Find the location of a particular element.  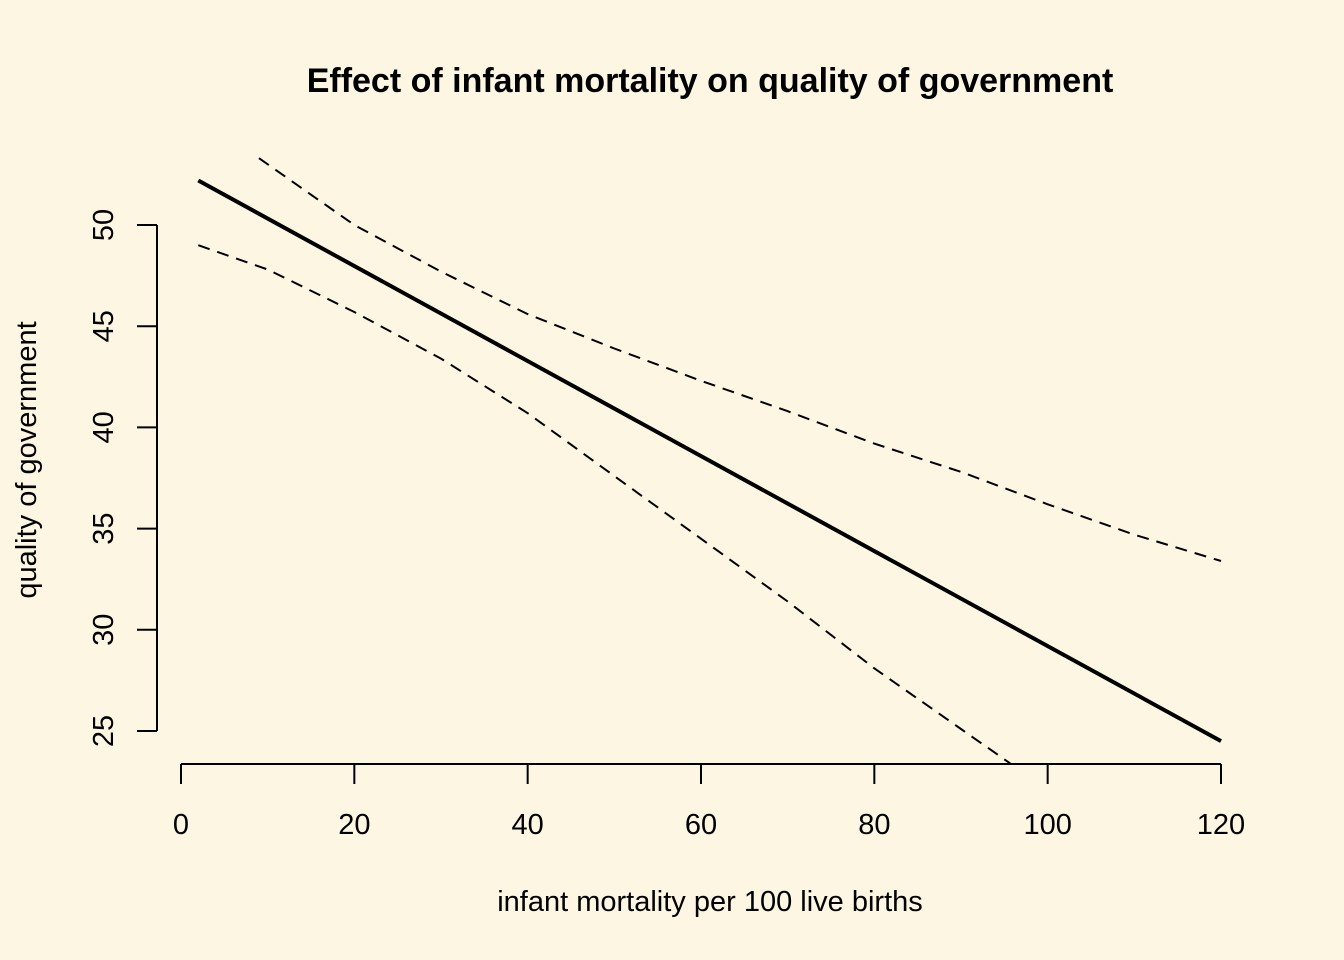

y-tick-label: 30 is located at coordinates (104, 630).